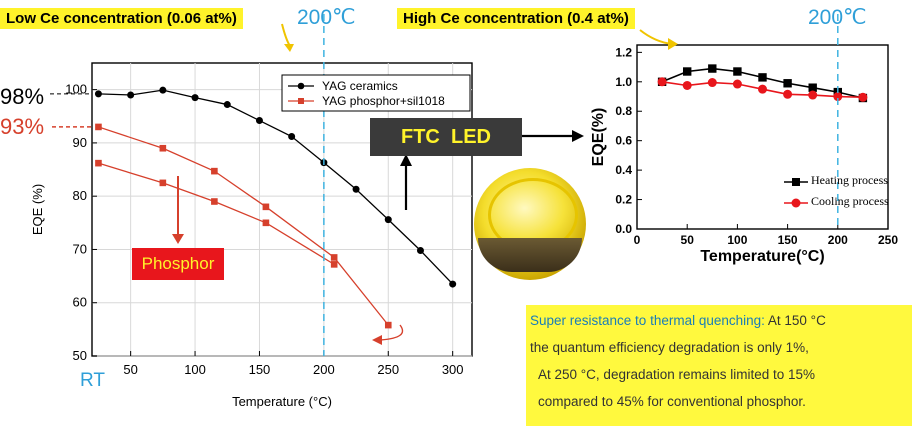 This screenshot has width=912, height=426. Describe the element at coordinates (516, 18) in the screenshot. I see `right-title: High Ce concentration (0.4 at%)` at that location.